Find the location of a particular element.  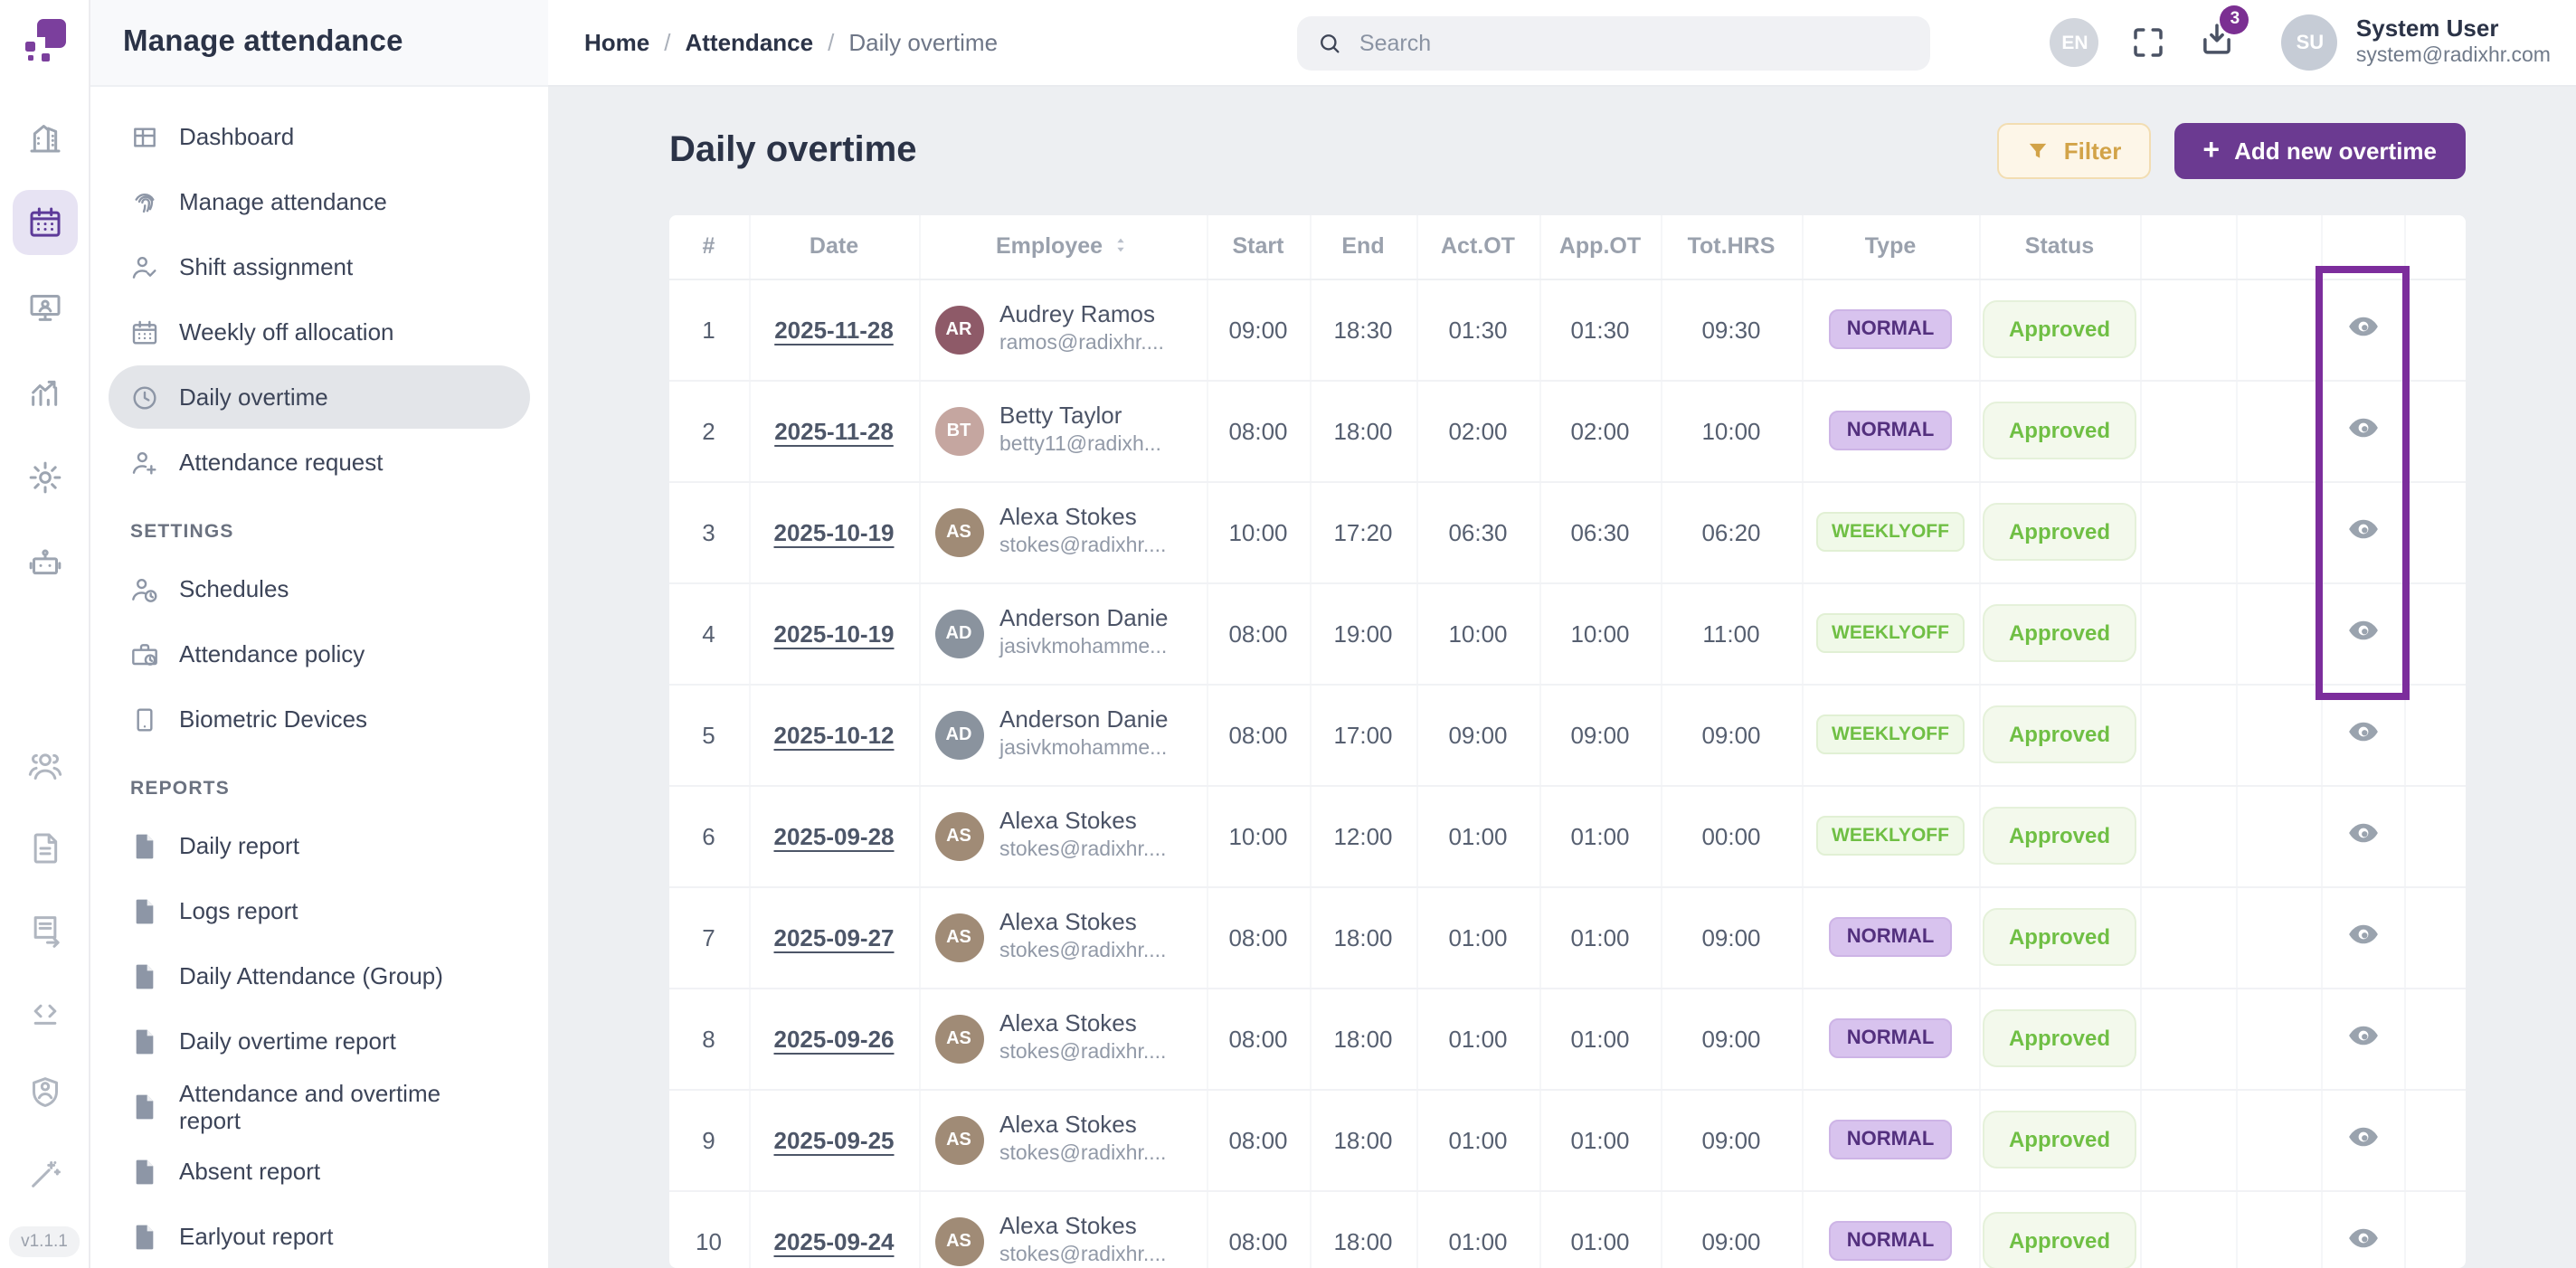

end-time: 18:00 is located at coordinates (1363, 1229).